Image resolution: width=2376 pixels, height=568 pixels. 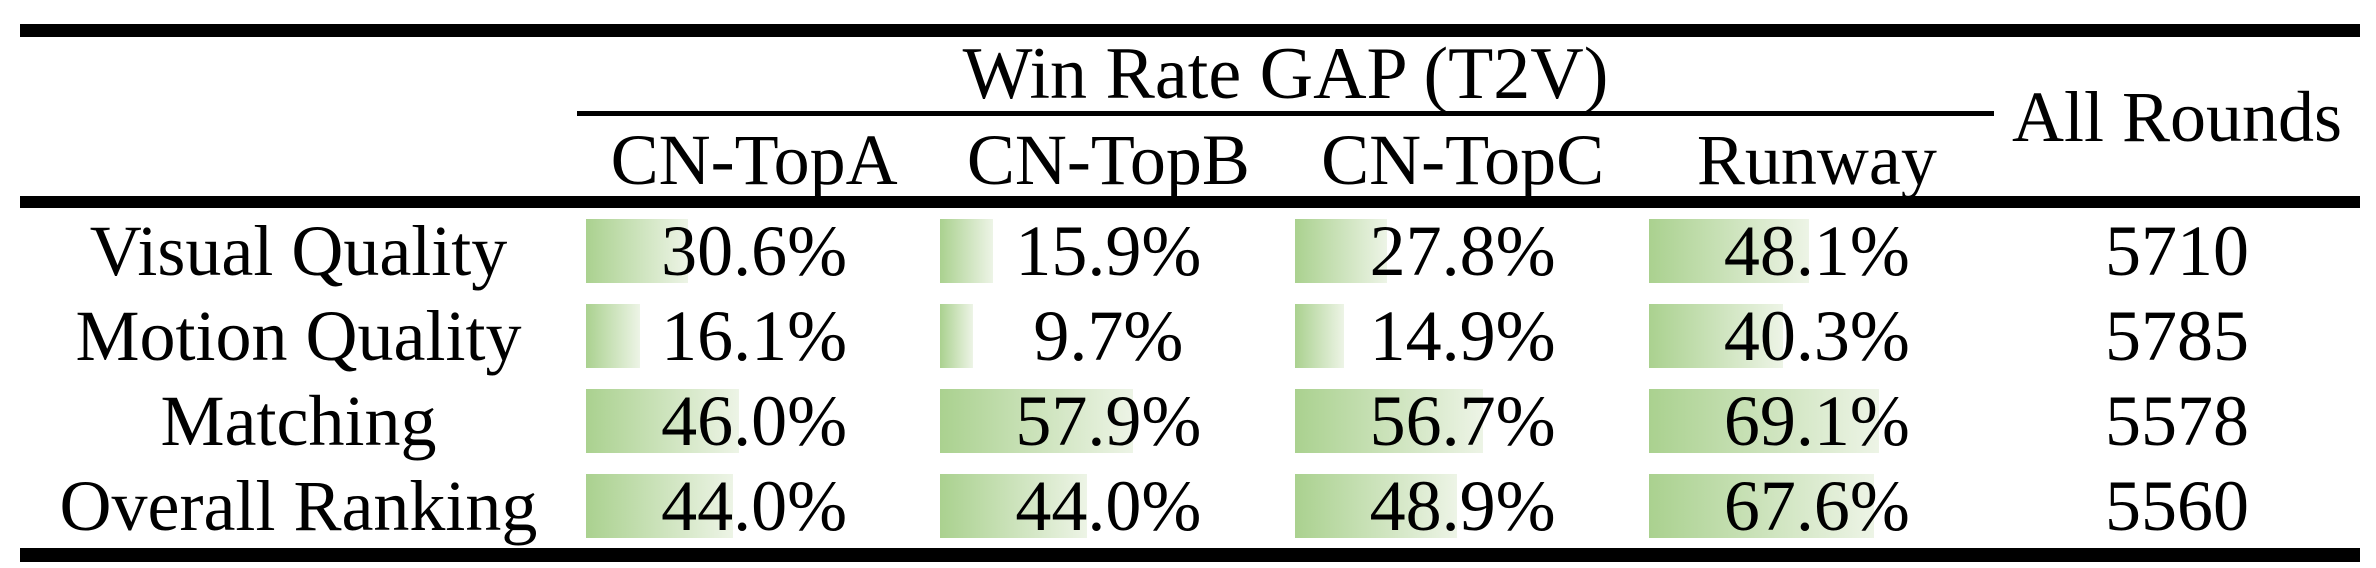 What do you see at coordinates (1108, 160) in the screenshot?
I see `column-header-cn-topb: CN-TopB` at bounding box center [1108, 160].